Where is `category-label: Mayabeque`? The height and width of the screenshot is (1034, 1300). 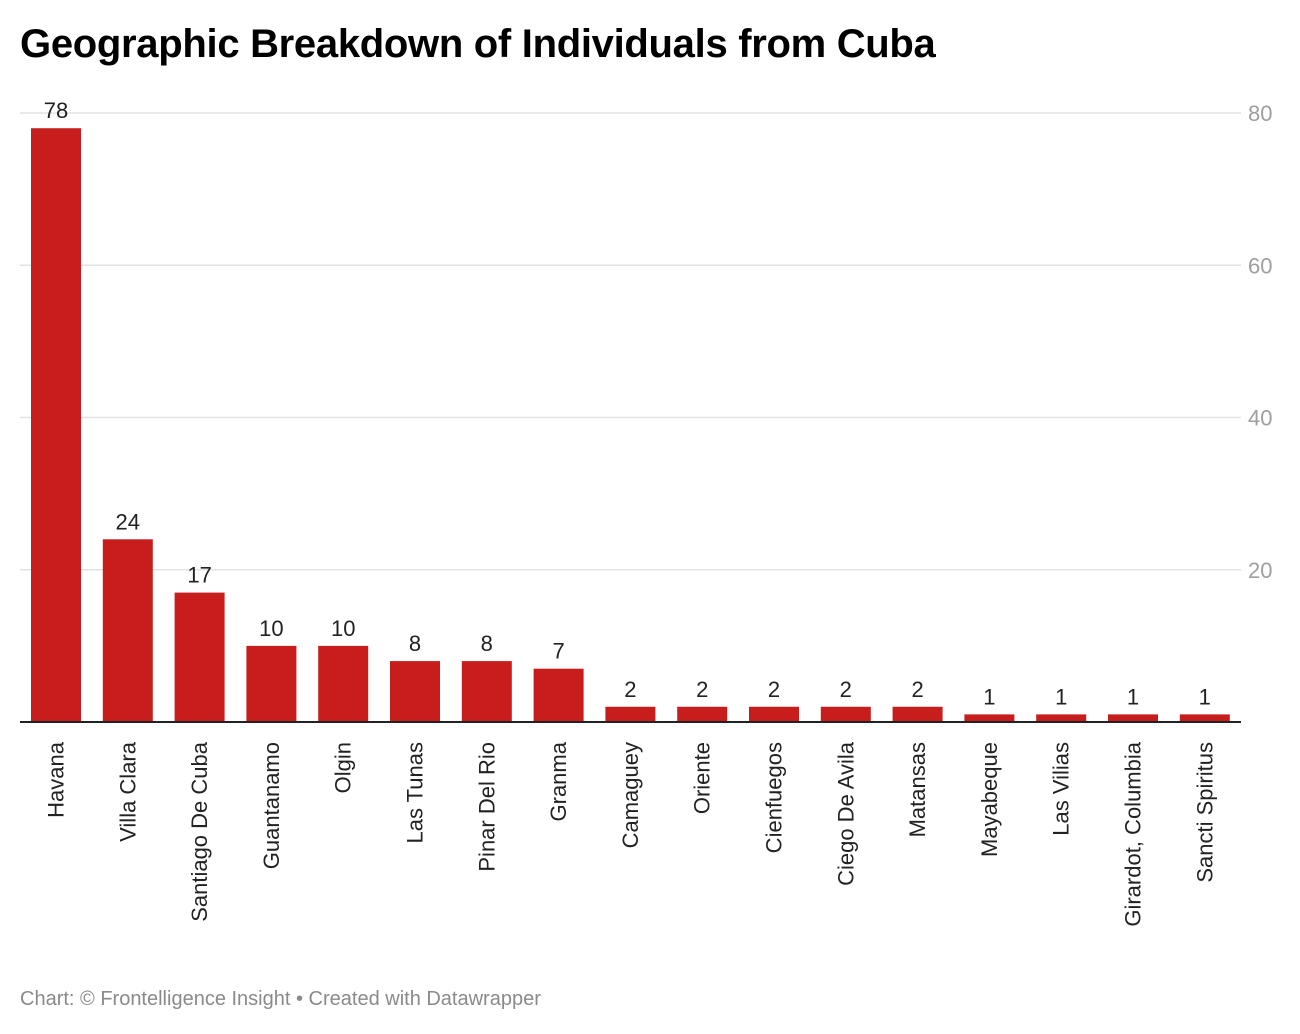 category-label: Mayabeque is located at coordinates (989, 799).